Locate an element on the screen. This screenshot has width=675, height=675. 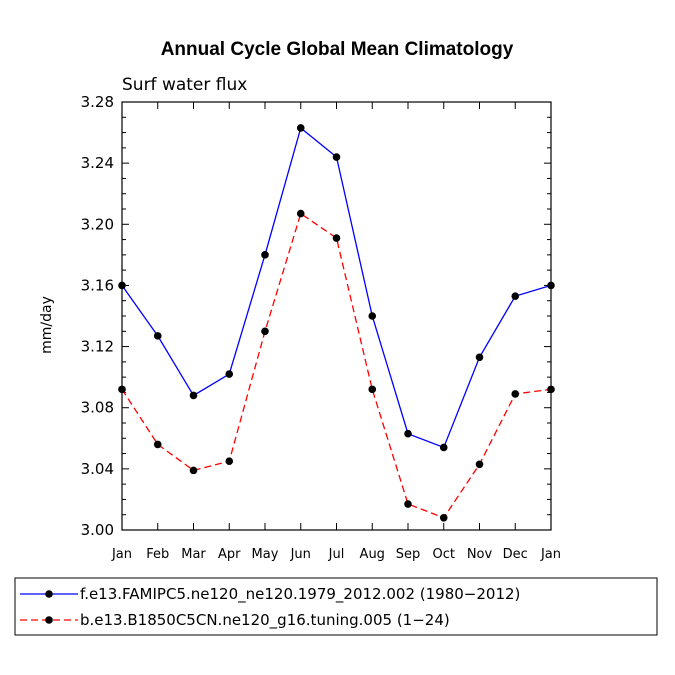
chart-subtitle: Surf water flux is located at coordinates (184, 85).